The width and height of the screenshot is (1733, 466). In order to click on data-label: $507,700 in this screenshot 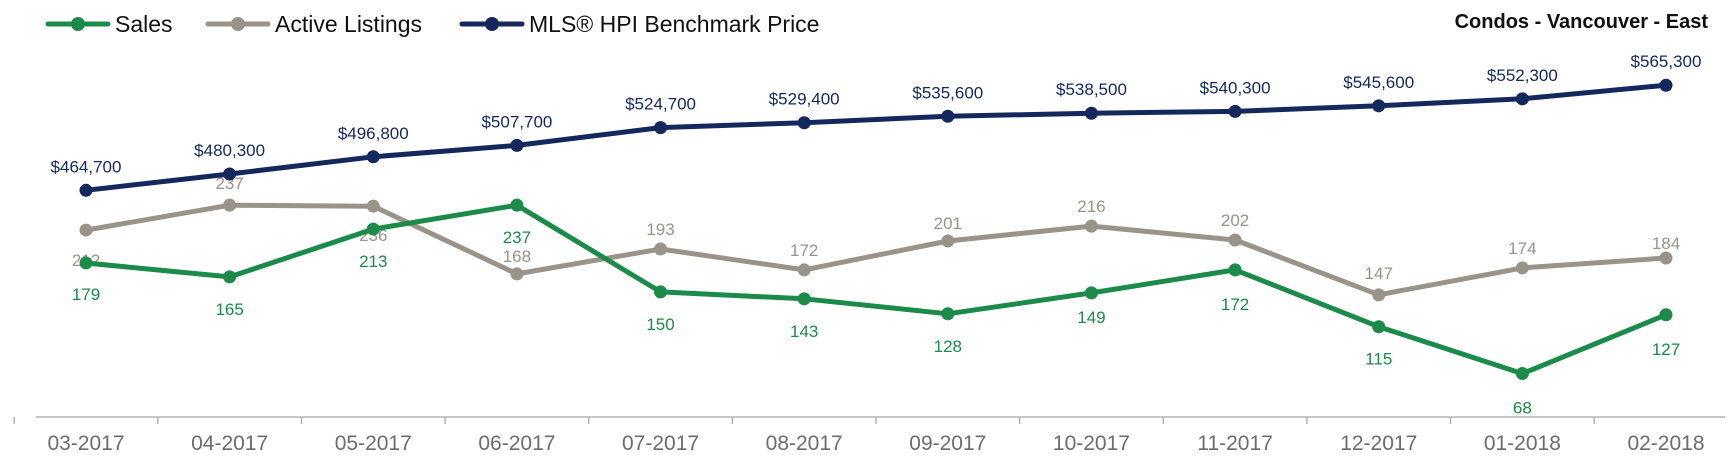, I will do `click(516, 121)`.